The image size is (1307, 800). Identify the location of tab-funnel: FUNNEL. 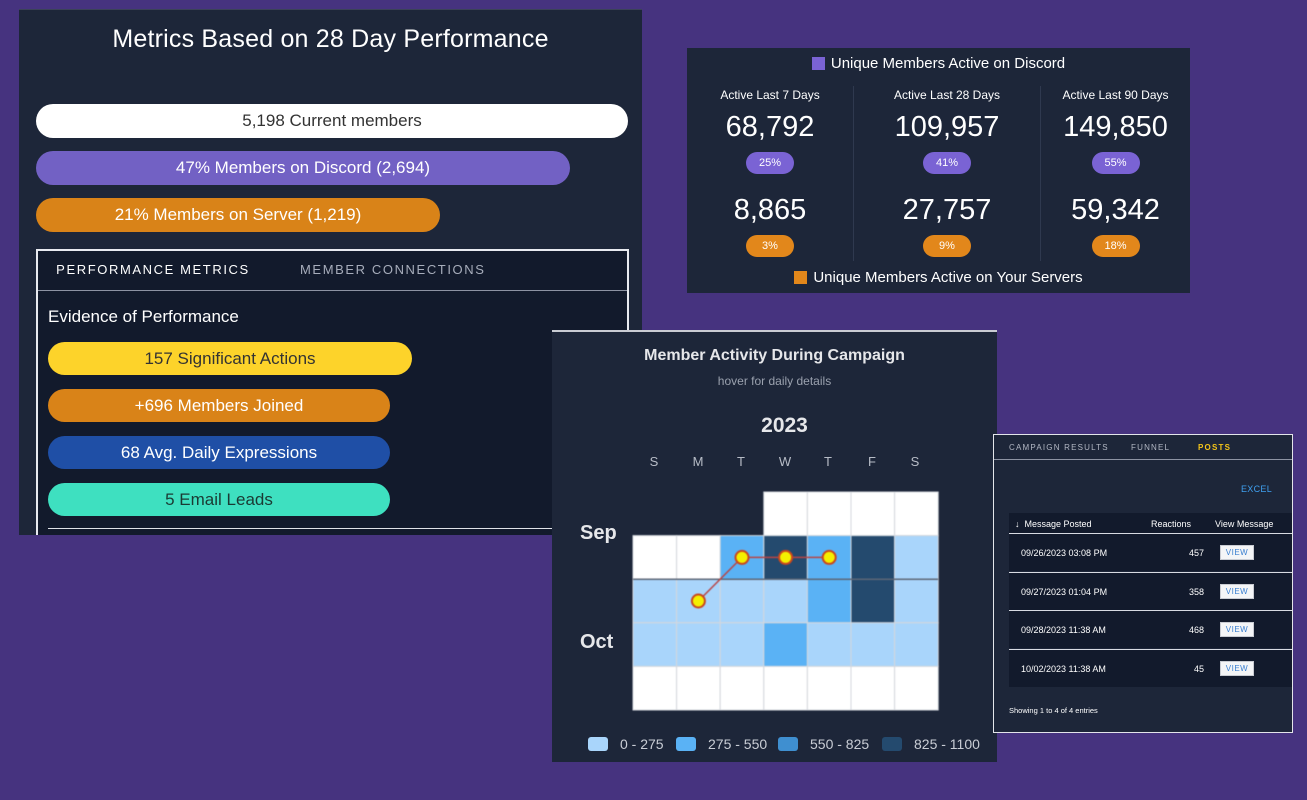
(1151, 447).